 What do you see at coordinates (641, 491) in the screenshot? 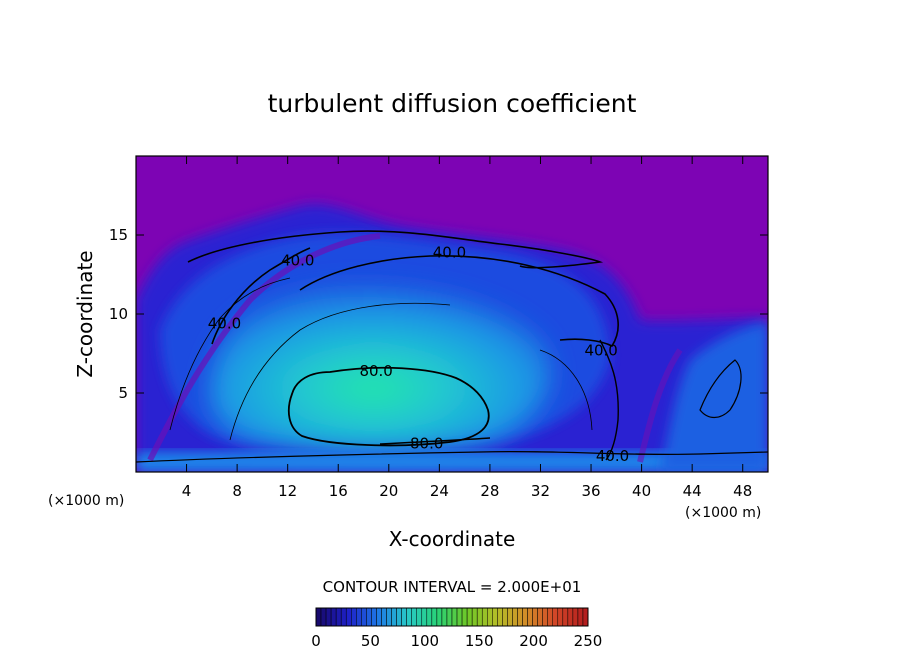
I see `x-tick-label: 40` at bounding box center [641, 491].